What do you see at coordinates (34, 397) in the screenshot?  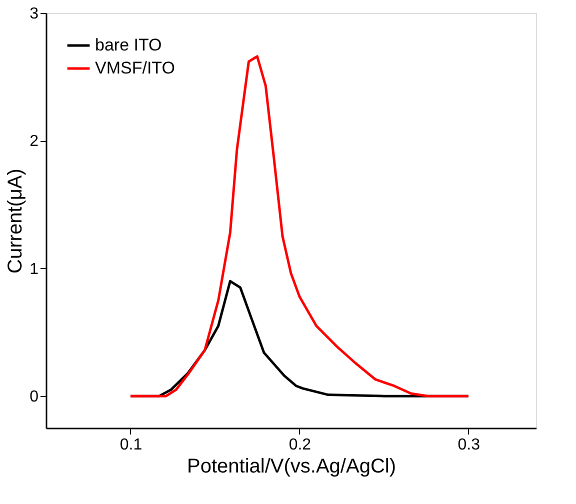 I see `y-tick-label: 0` at bounding box center [34, 397].